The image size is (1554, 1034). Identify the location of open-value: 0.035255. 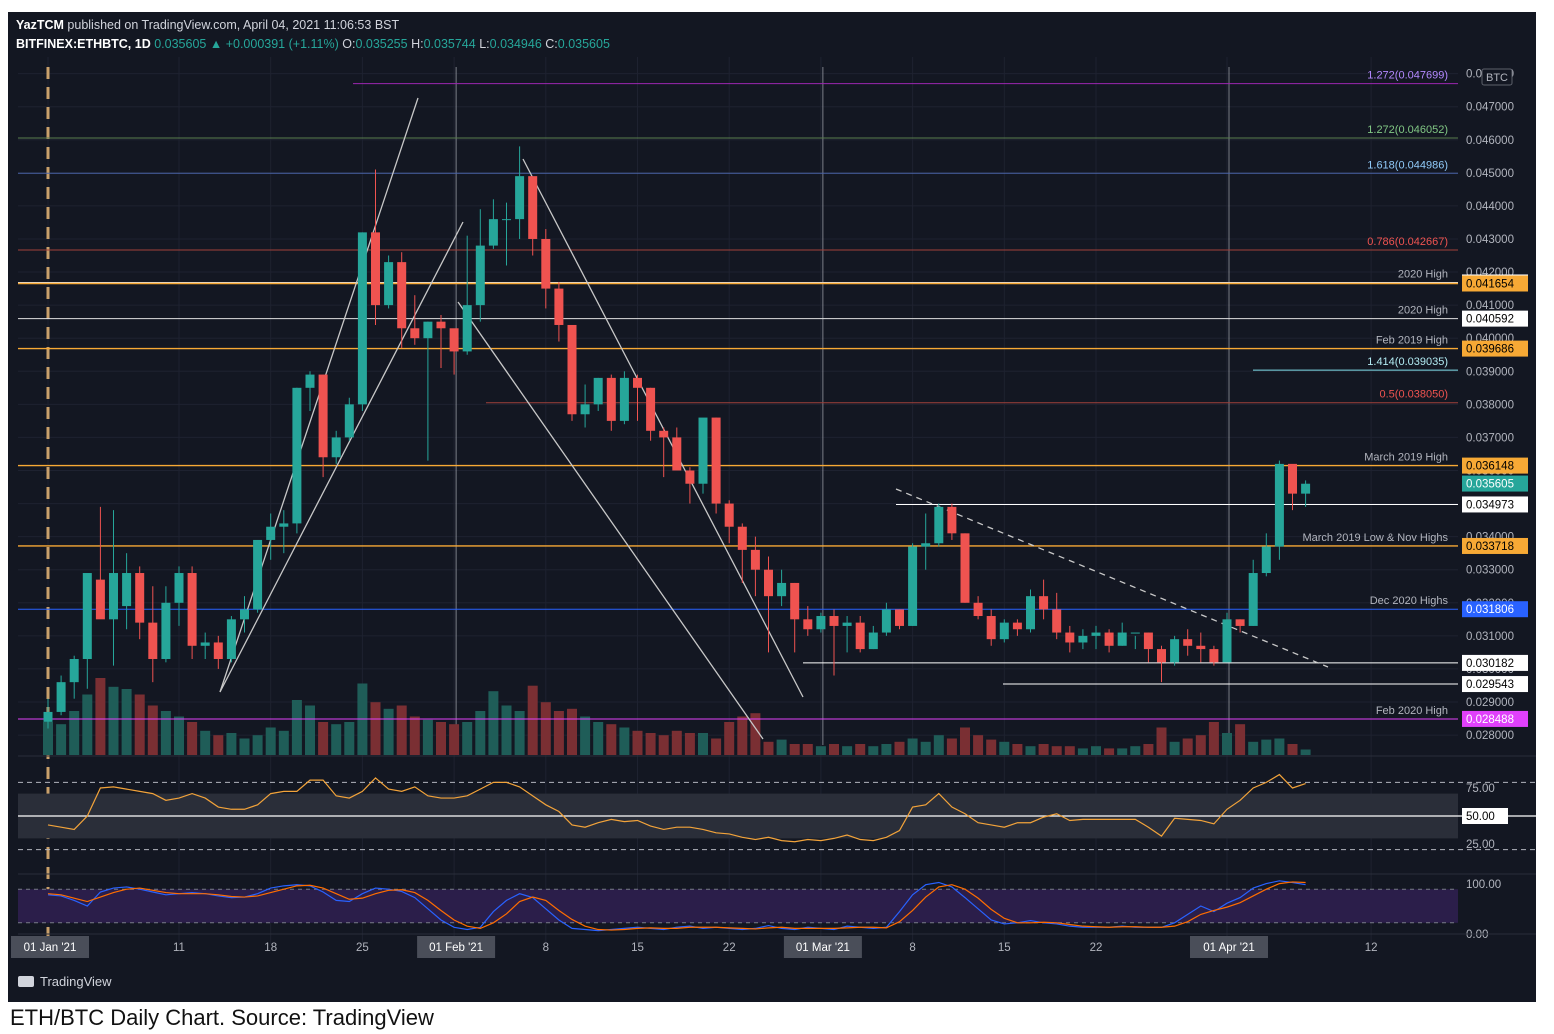
(381, 44).